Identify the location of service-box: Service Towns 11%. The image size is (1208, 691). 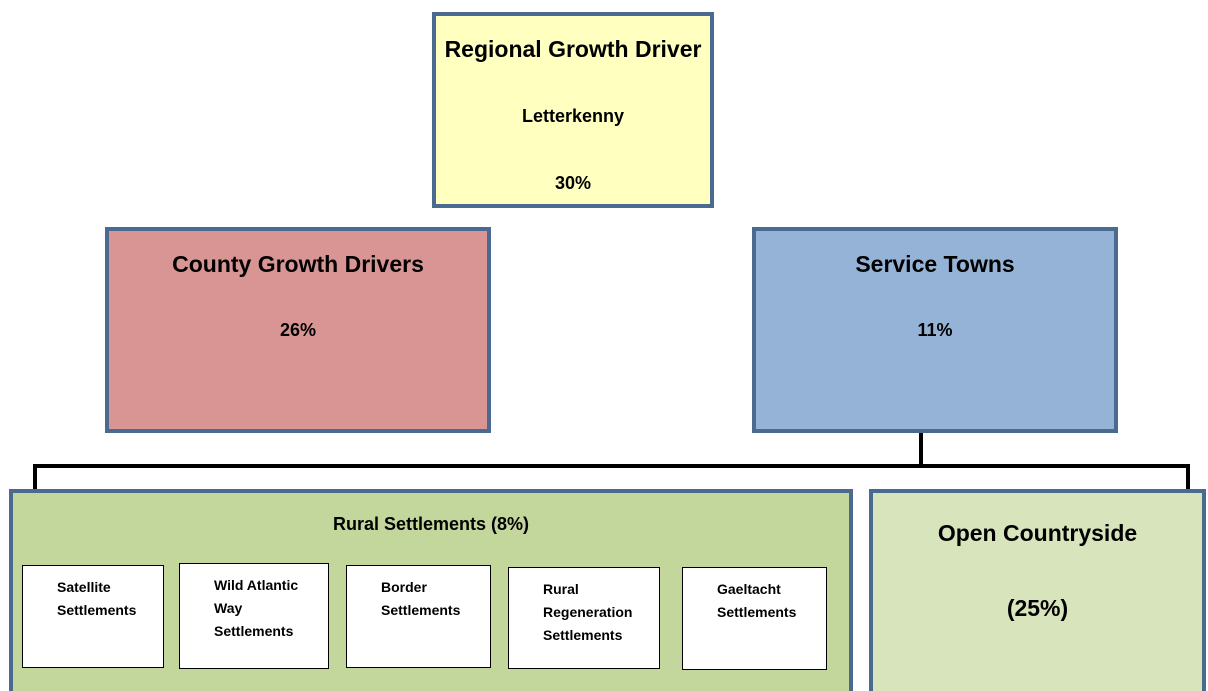
(935, 330).